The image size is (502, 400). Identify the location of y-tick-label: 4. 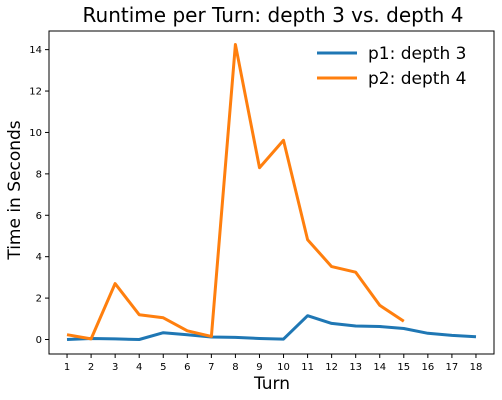
(39, 257).